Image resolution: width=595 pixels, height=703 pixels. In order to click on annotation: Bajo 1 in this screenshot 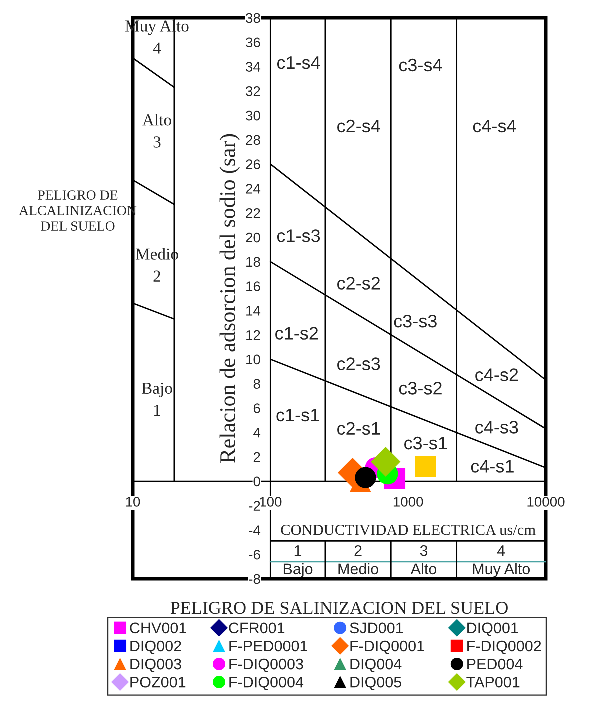, I will do `click(157, 399)`.